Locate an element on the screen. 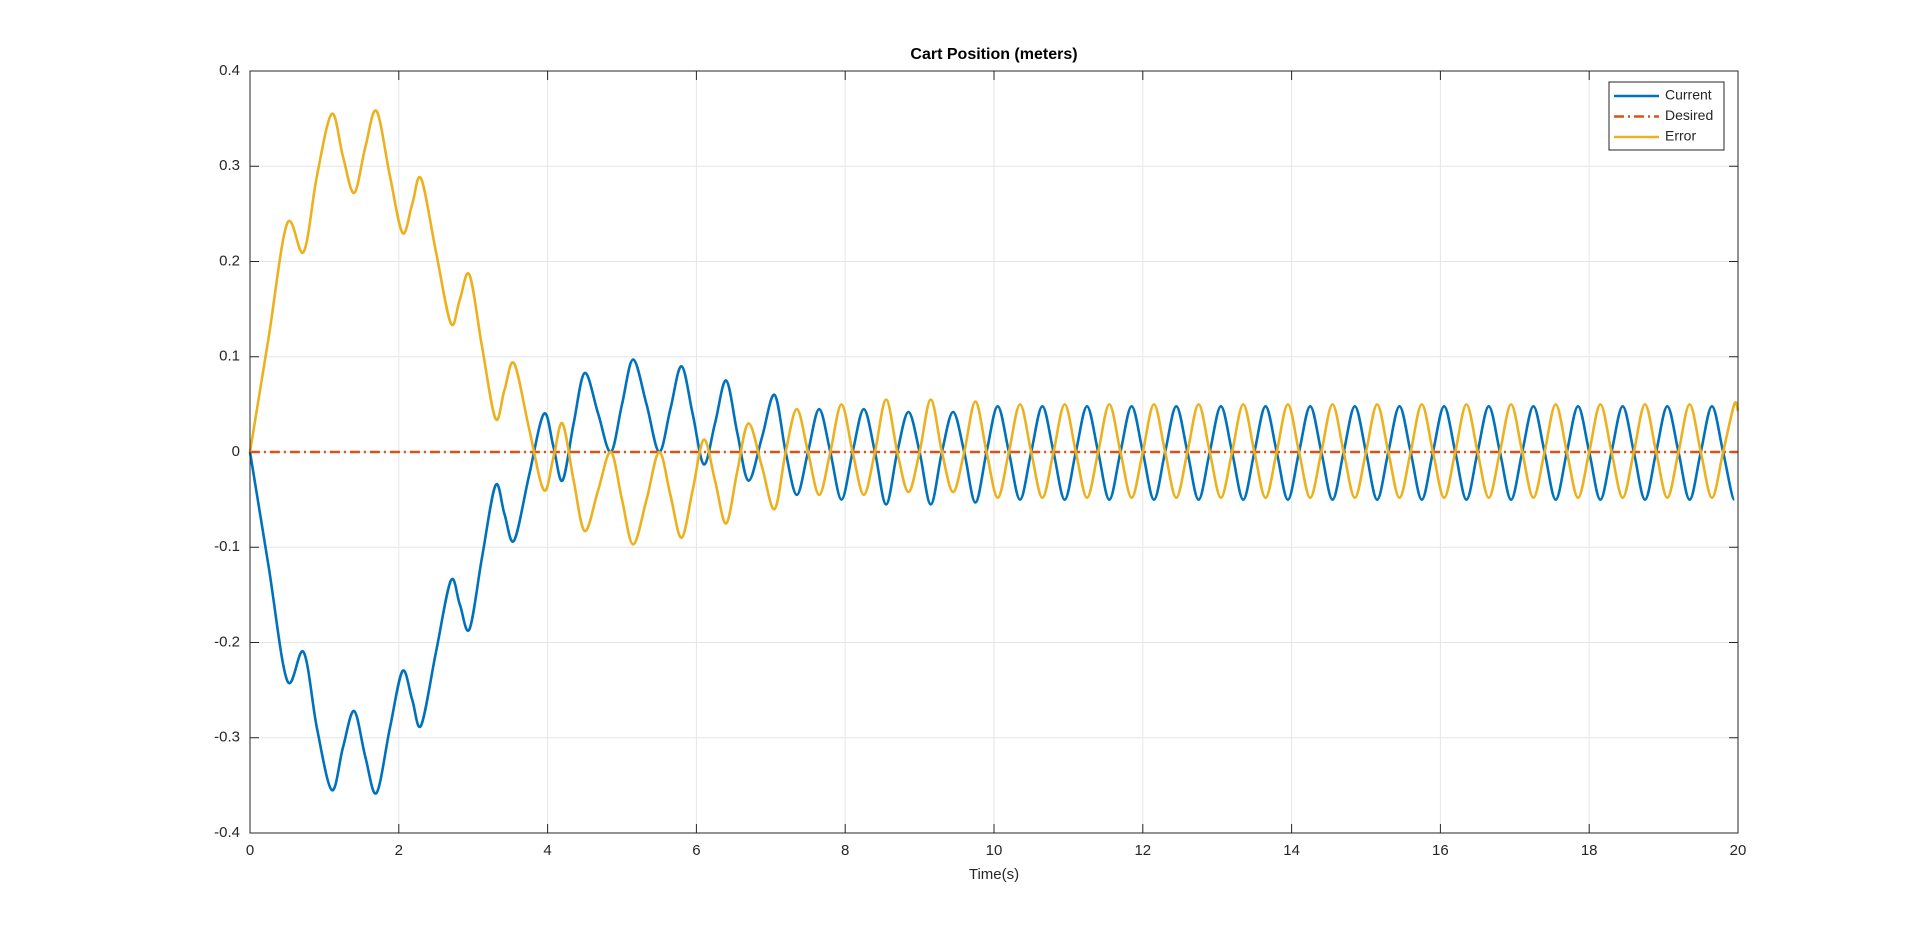  y-tick-label: 0.3 is located at coordinates (229, 165).